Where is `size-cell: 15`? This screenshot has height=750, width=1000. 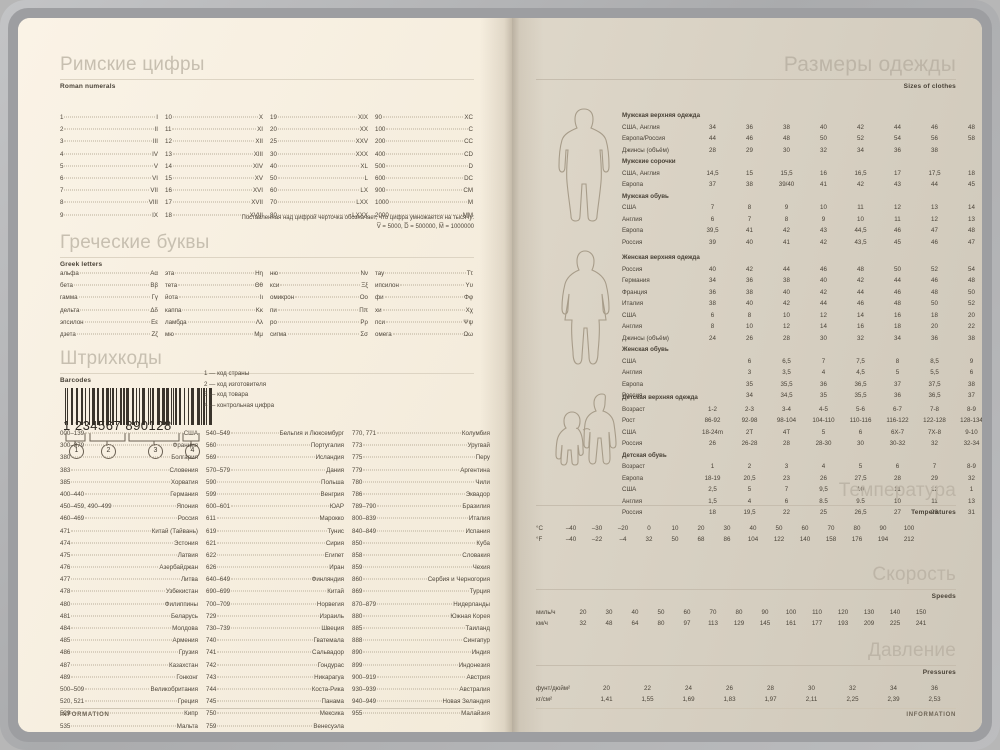
size-cell: 15 is located at coordinates (749, 173).